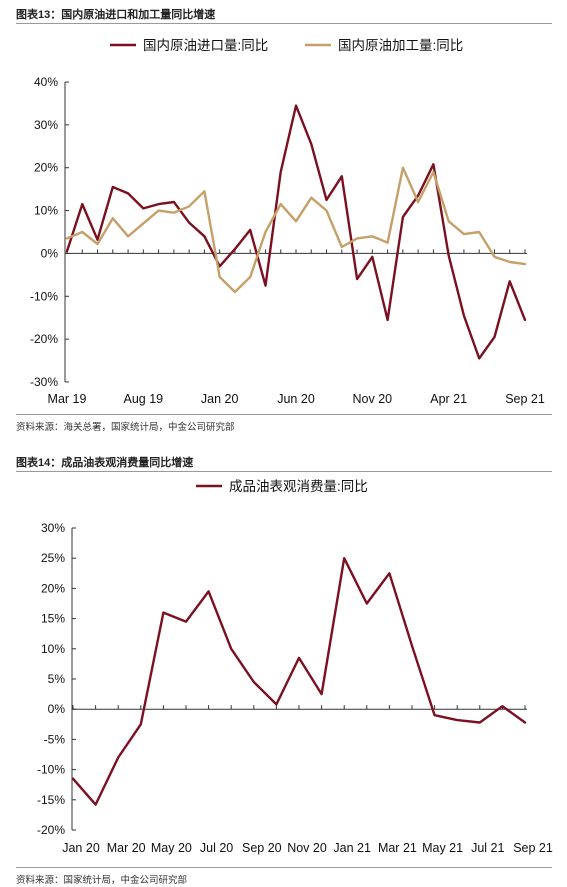 This screenshot has width=567, height=887. Describe the element at coordinates (46, 211) in the screenshot. I see `fig13-y-tick-label: 10%` at that location.